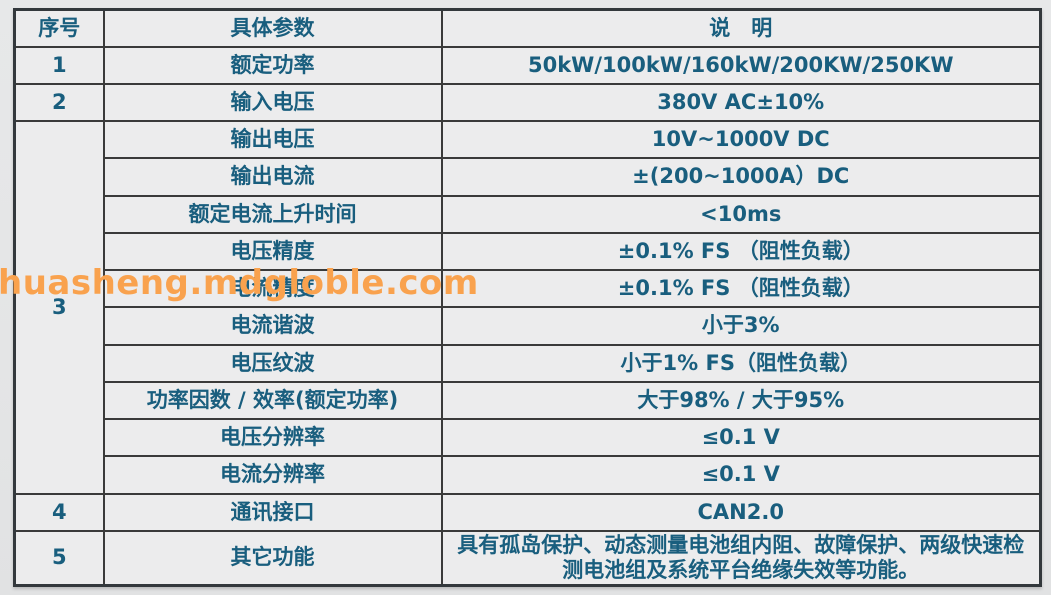 This screenshot has width=1051, height=595. I want to click on header-seq: 序号, so click(59, 28).